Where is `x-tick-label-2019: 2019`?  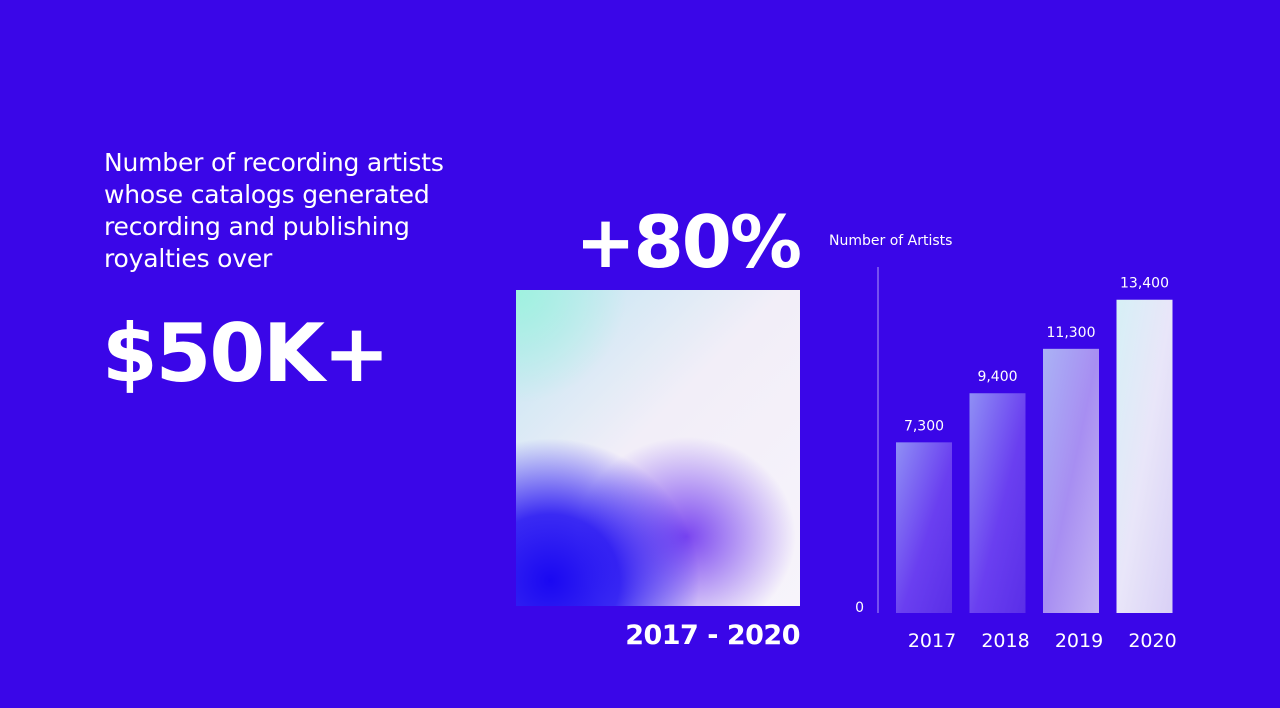 x-tick-label-2019: 2019 is located at coordinates (1079, 641).